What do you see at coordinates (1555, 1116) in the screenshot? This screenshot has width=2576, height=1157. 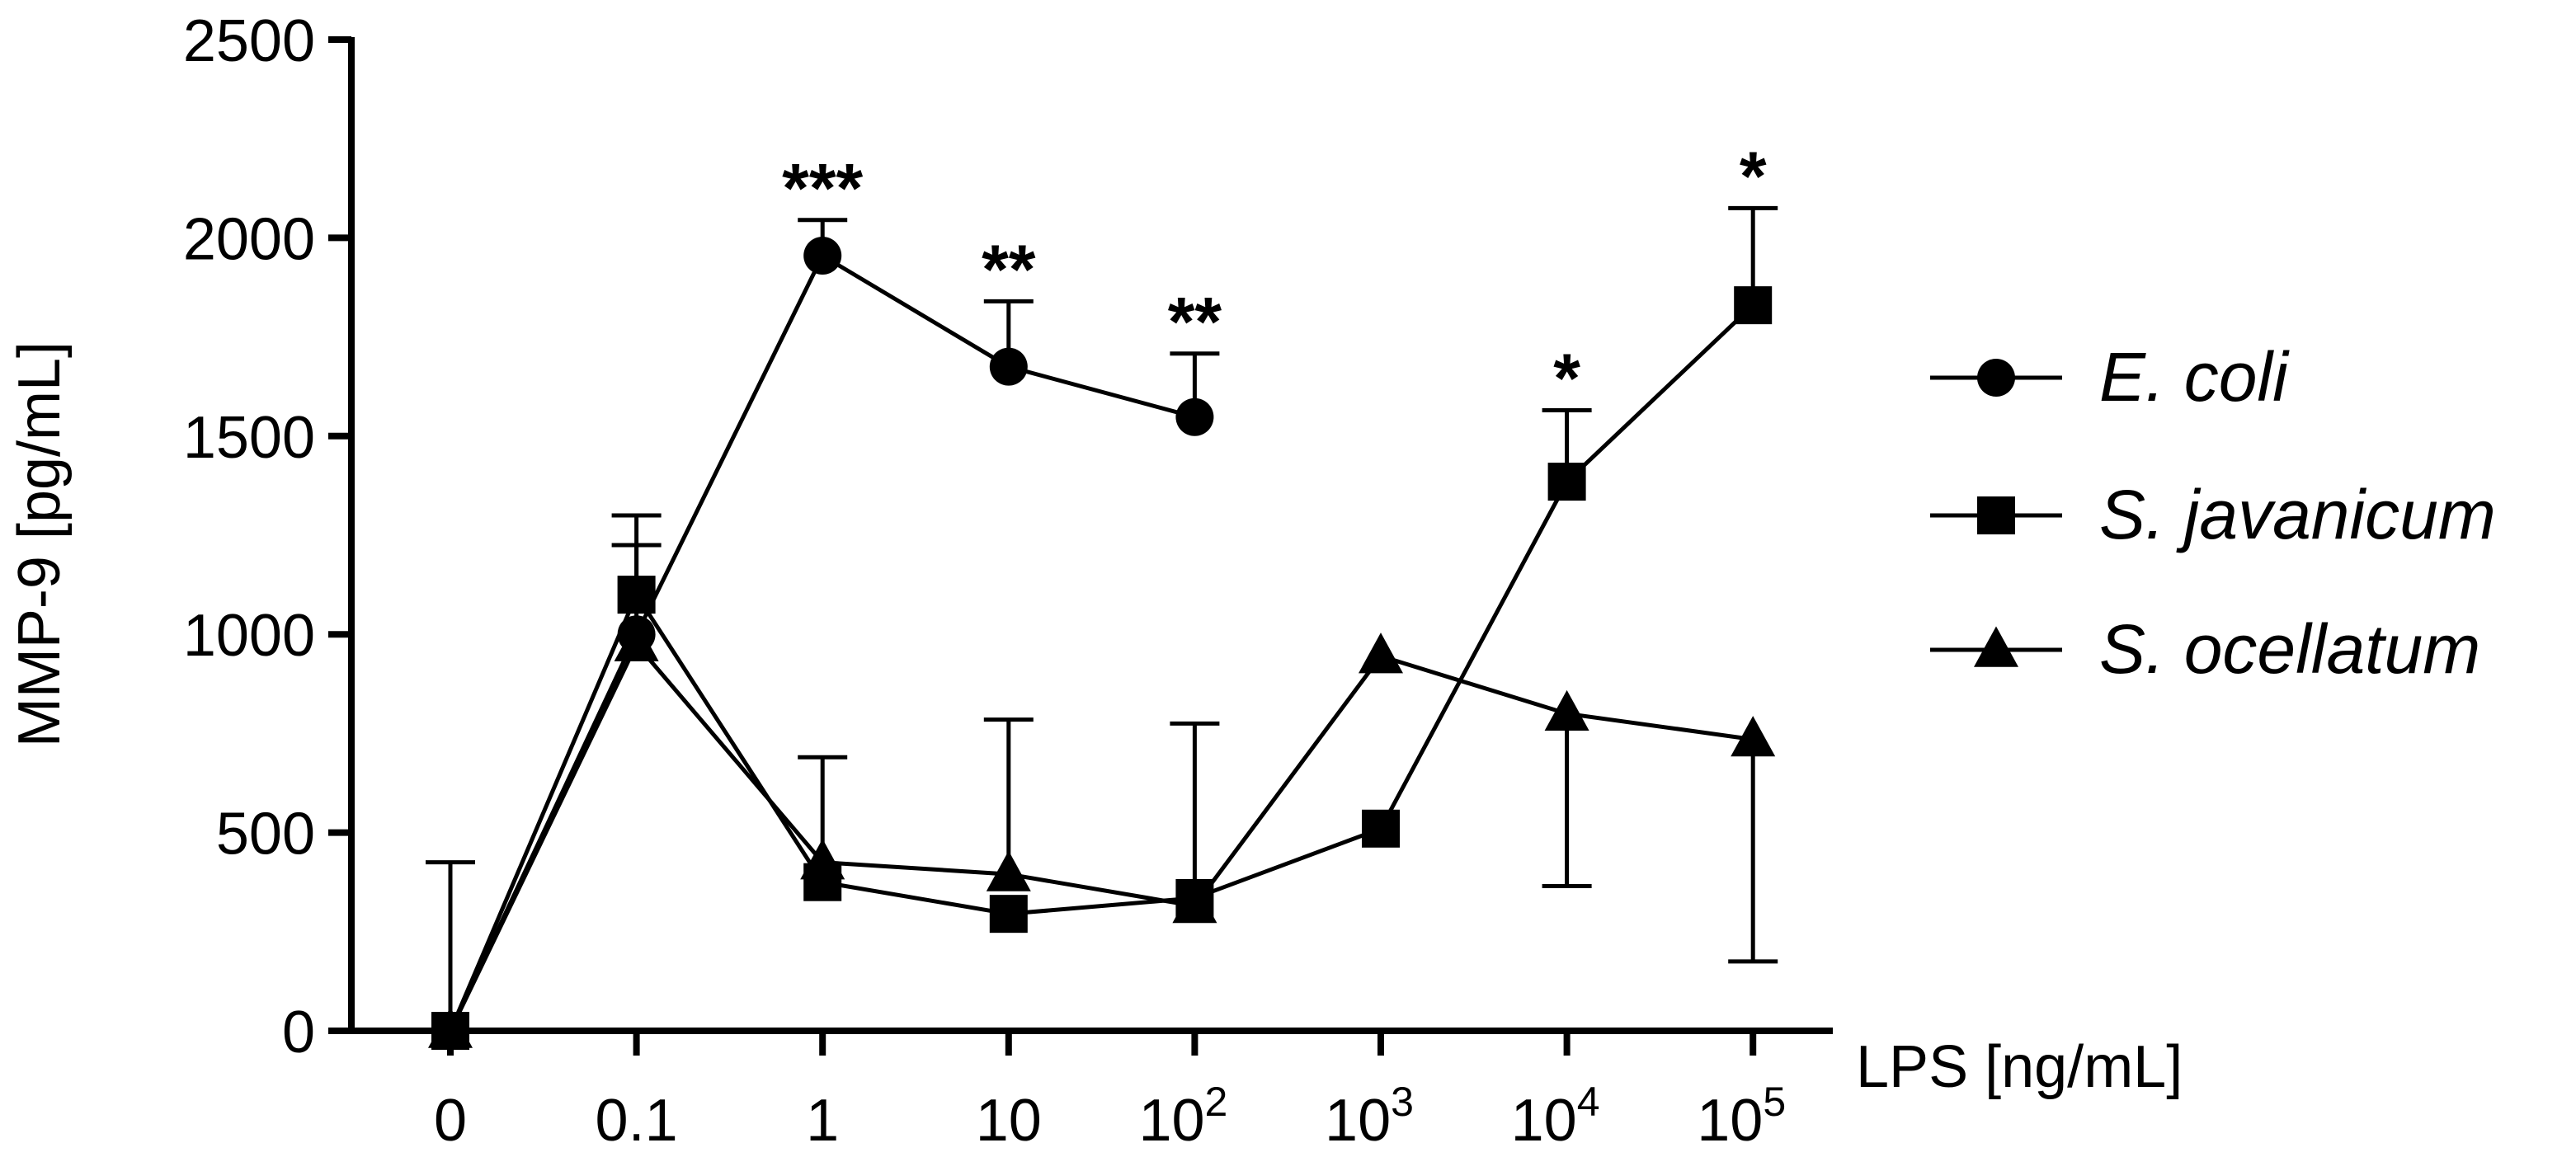 I see `x-tick-label: 10⁴` at bounding box center [1555, 1116].